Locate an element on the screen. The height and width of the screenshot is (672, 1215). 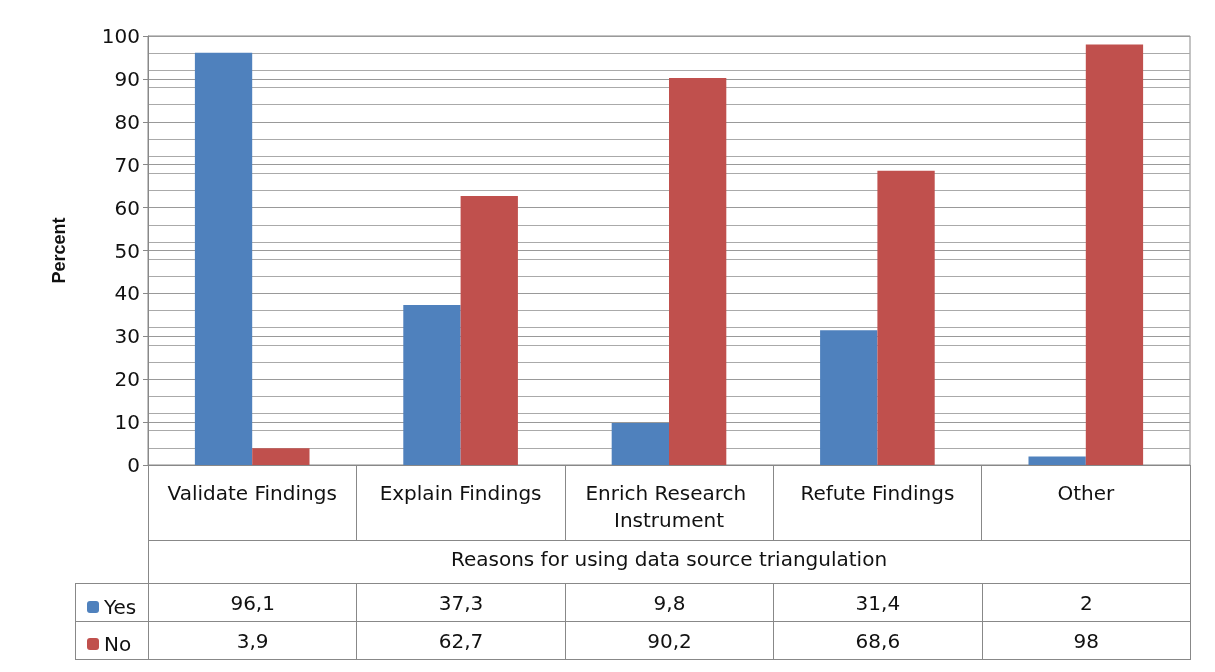
x-tick-label: Enrich Research Instrument is located at coordinates (669, 506).